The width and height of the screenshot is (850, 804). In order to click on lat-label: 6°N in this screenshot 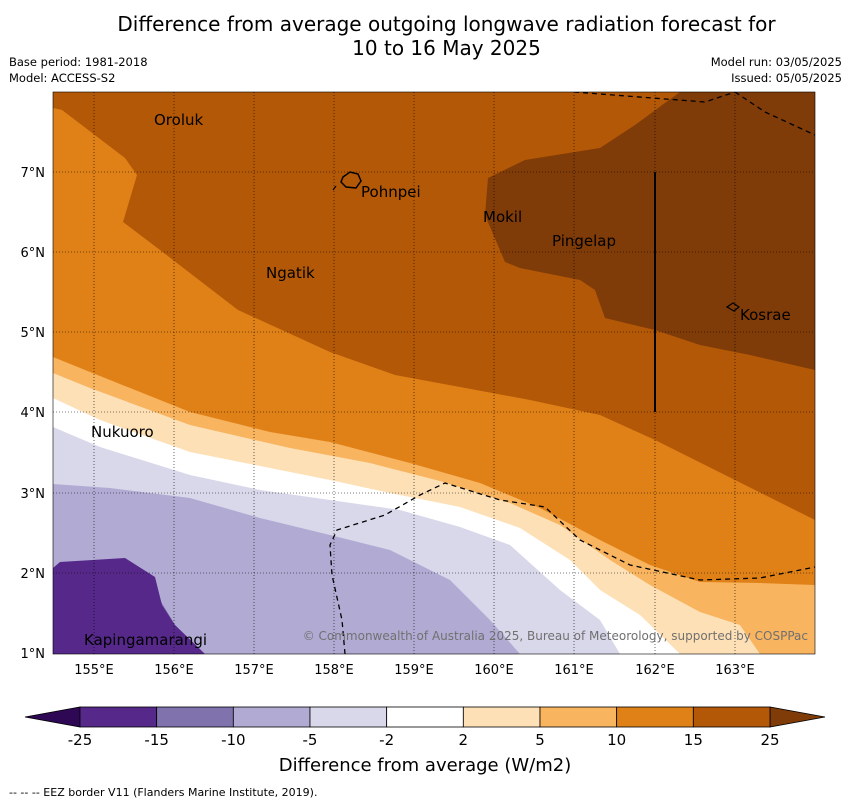, I will do `click(33, 253)`.